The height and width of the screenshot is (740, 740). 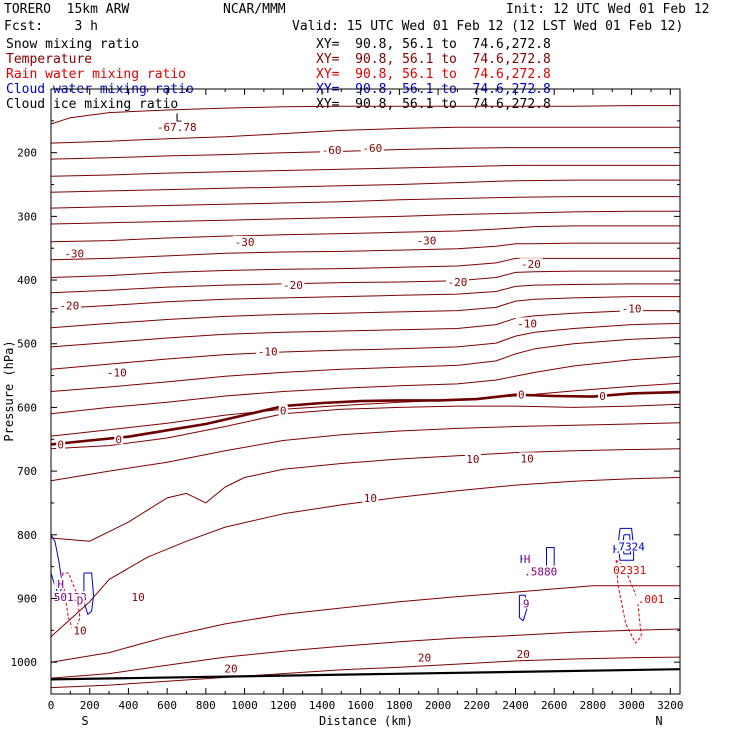 What do you see at coordinates (96, 74) in the screenshot?
I see `field-name-rain: Rain water mixing ratio` at bounding box center [96, 74].